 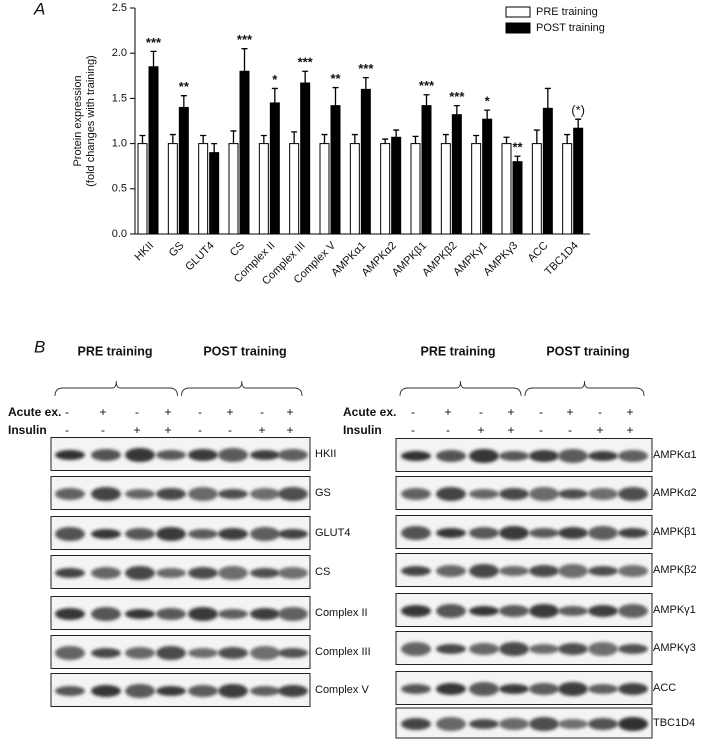 What do you see at coordinates (39, 346) in the screenshot?
I see `panel-label: B` at bounding box center [39, 346].